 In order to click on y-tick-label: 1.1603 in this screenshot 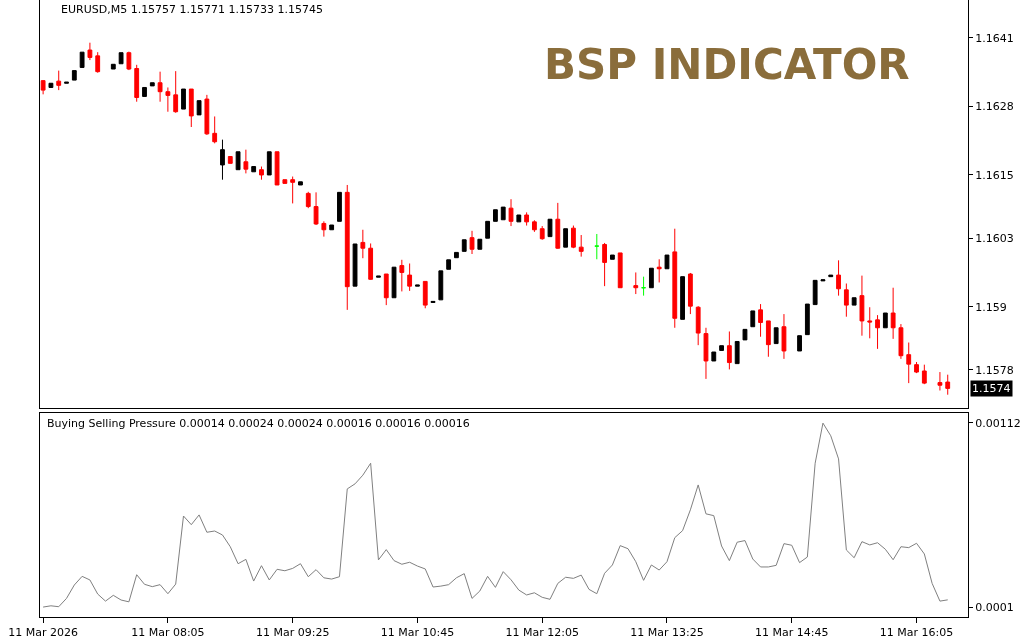, I will do `click(994, 239)`.